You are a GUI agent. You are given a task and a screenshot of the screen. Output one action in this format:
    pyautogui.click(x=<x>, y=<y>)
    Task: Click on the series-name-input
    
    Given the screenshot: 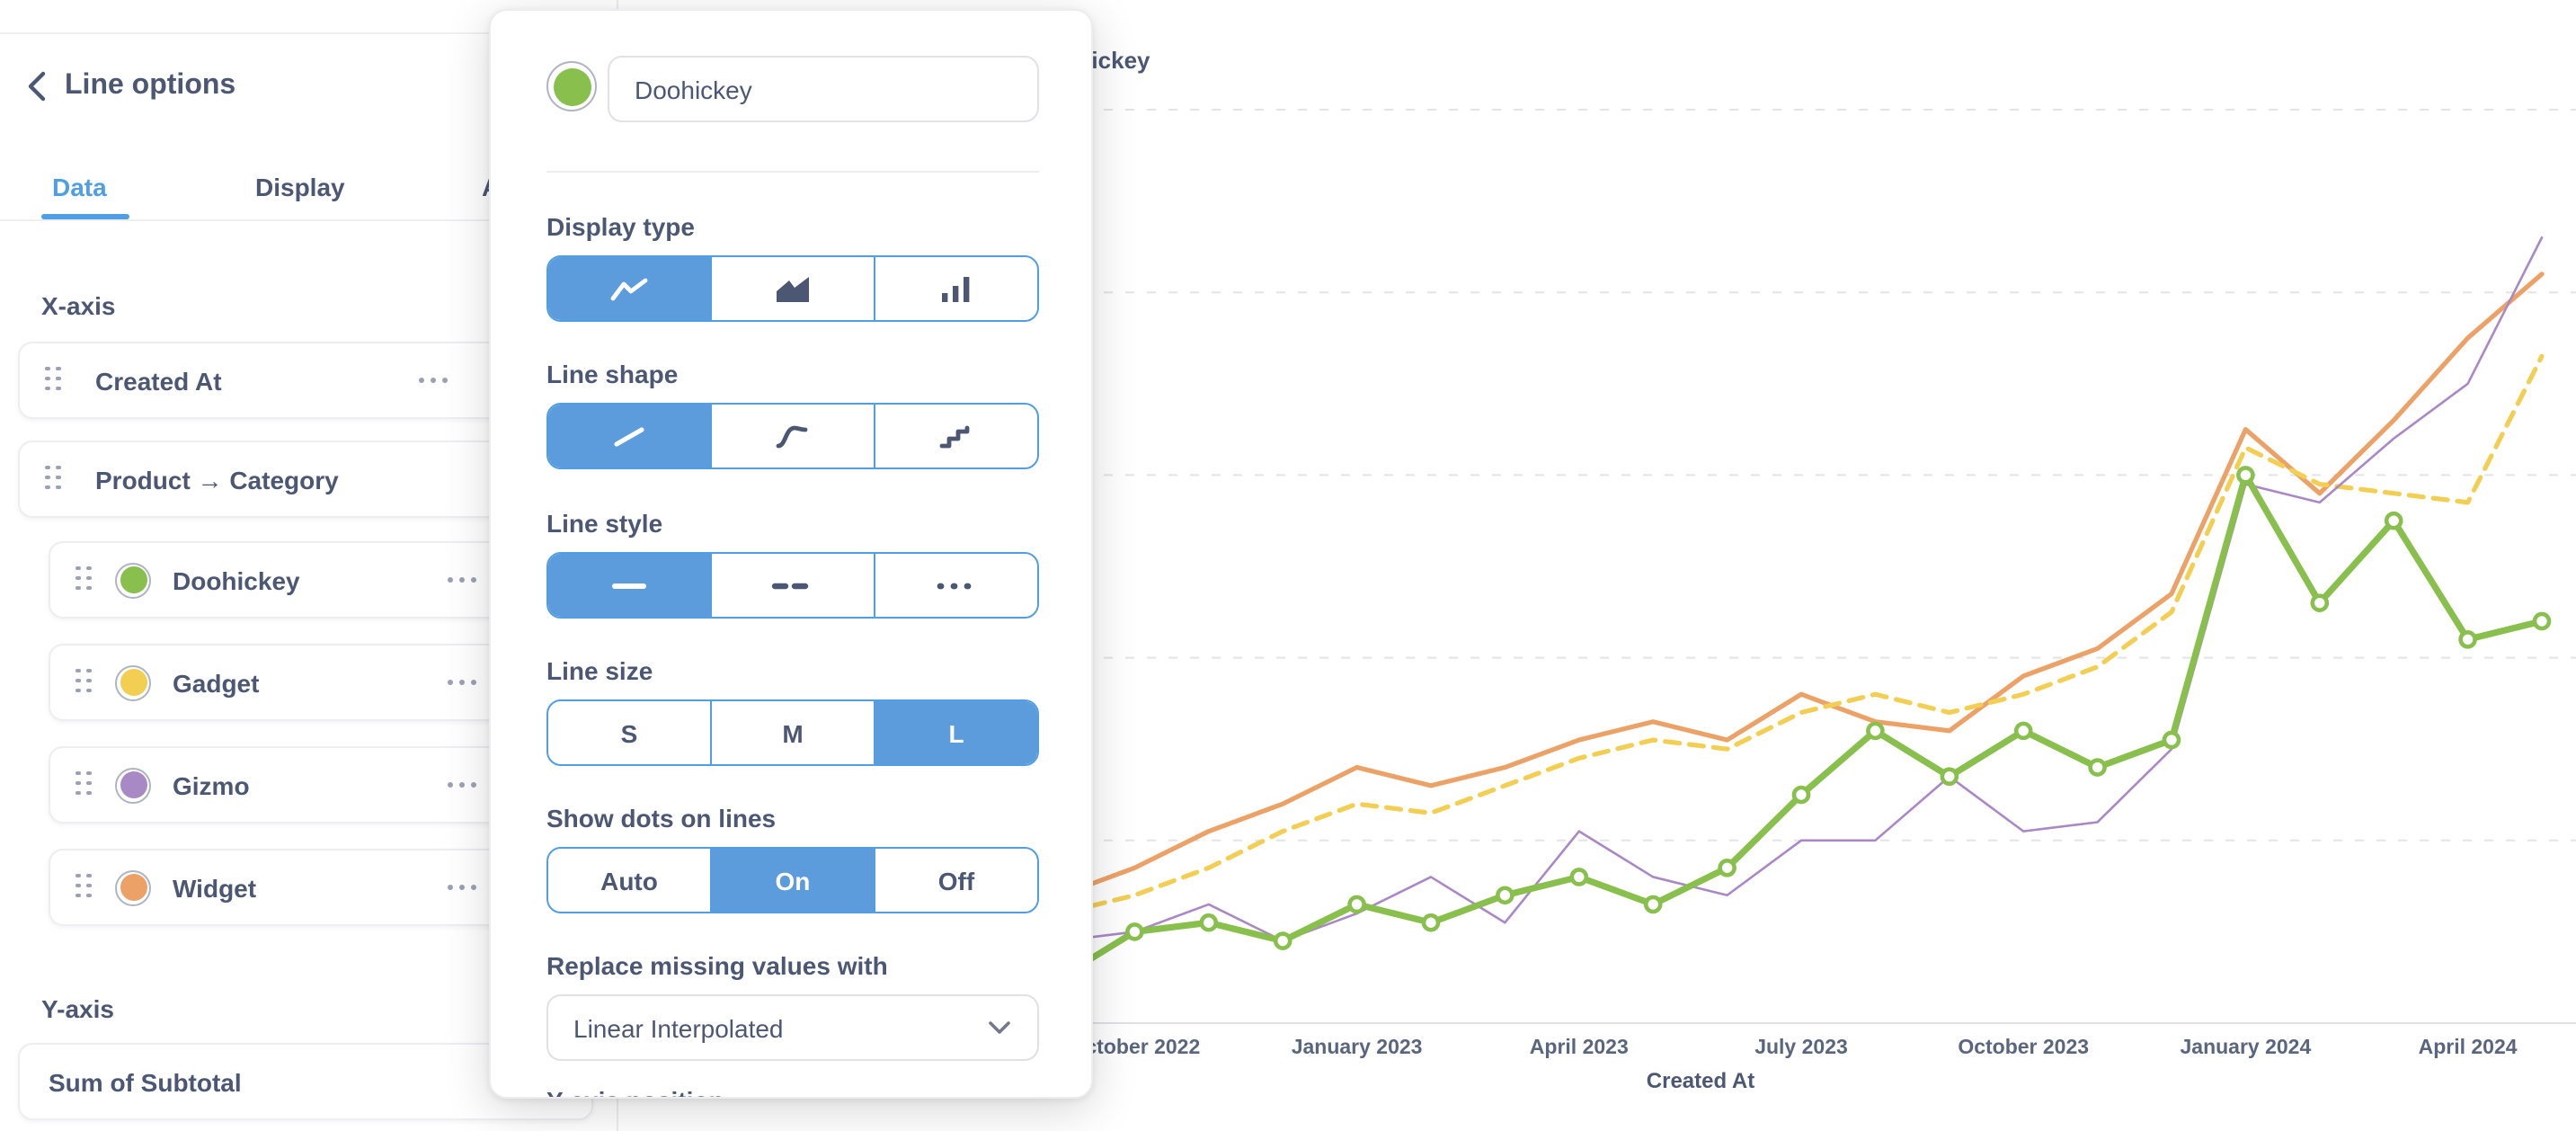 What is the action you would take?
    pyautogui.click(x=823, y=89)
    